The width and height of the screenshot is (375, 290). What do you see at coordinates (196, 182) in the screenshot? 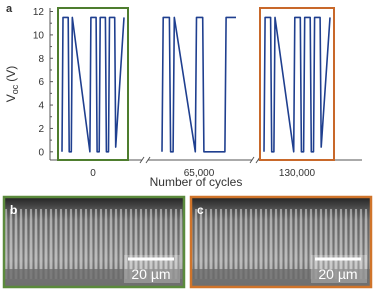
I see `x-axis-label: Number of cycles` at bounding box center [196, 182].